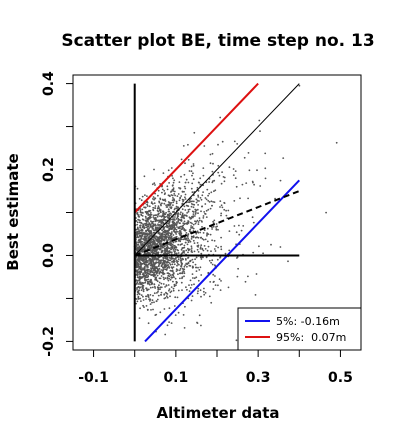 This screenshot has height=440, width=400. Describe the element at coordinates (299, 329) in the screenshot. I see `legend-box` at that location.